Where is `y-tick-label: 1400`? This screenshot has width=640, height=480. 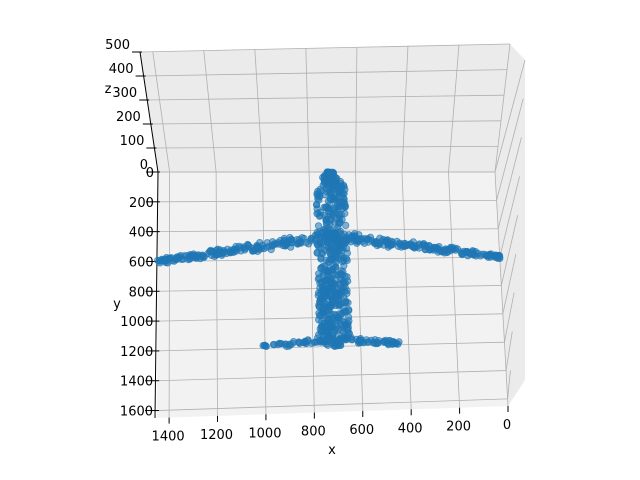
y-tick-label: 1400 is located at coordinates (136, 382).